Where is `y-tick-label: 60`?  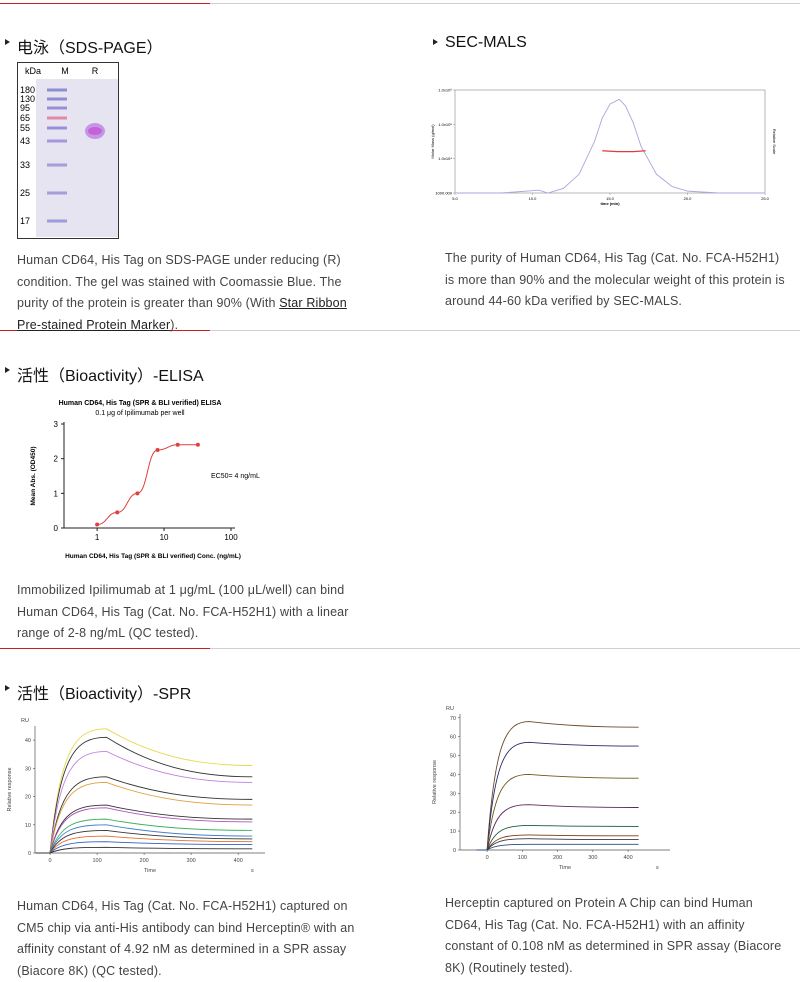
y-tick-label: 60 is located at coordinates (453, 738).